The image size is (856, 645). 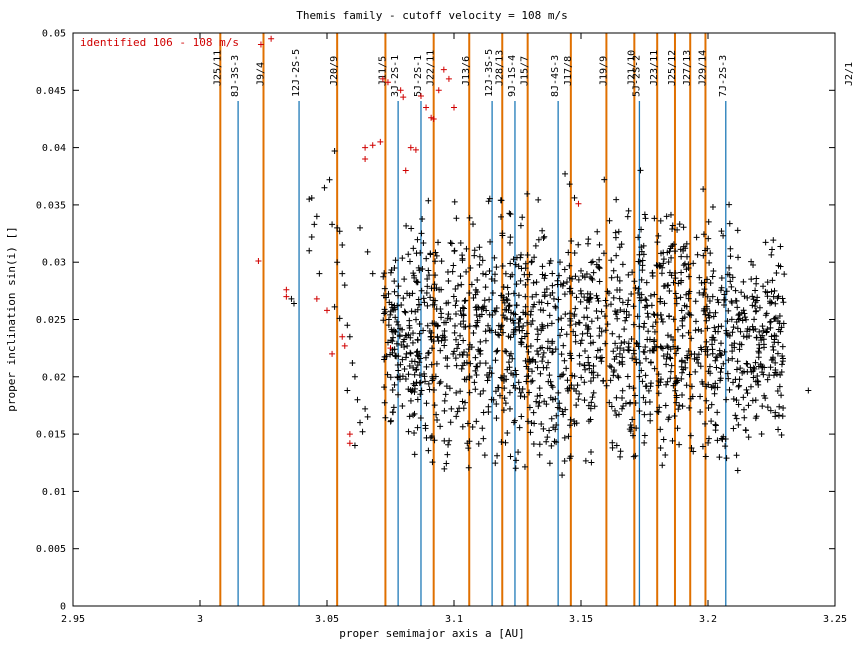 What do you see at coordinates (631, 68) in the screenshot?
I see `resonance-label-17: J21/10` at bounding box center [631, 68].